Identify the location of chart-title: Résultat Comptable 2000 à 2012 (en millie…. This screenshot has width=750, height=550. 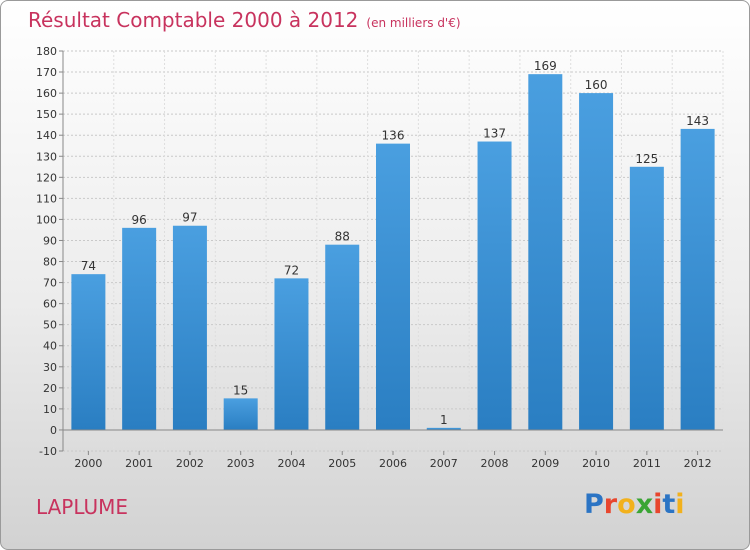
(244, 20).